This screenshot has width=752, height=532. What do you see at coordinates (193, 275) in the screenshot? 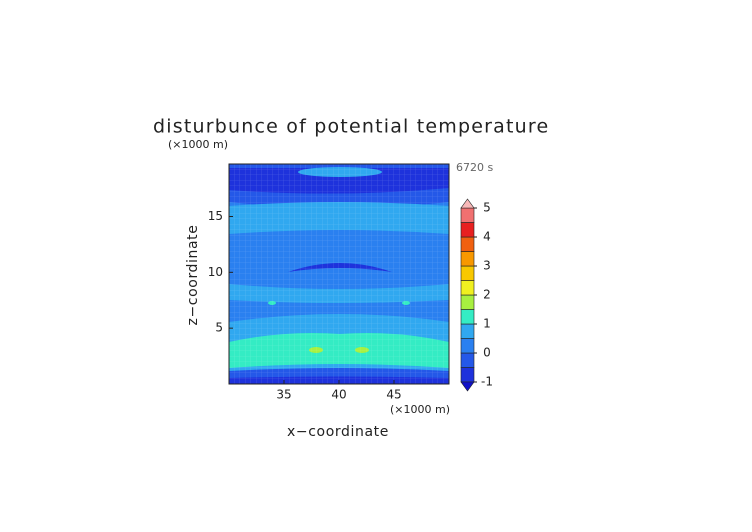
I see `y-axis-label: z−coordinate` at bounding box center [193, 275].